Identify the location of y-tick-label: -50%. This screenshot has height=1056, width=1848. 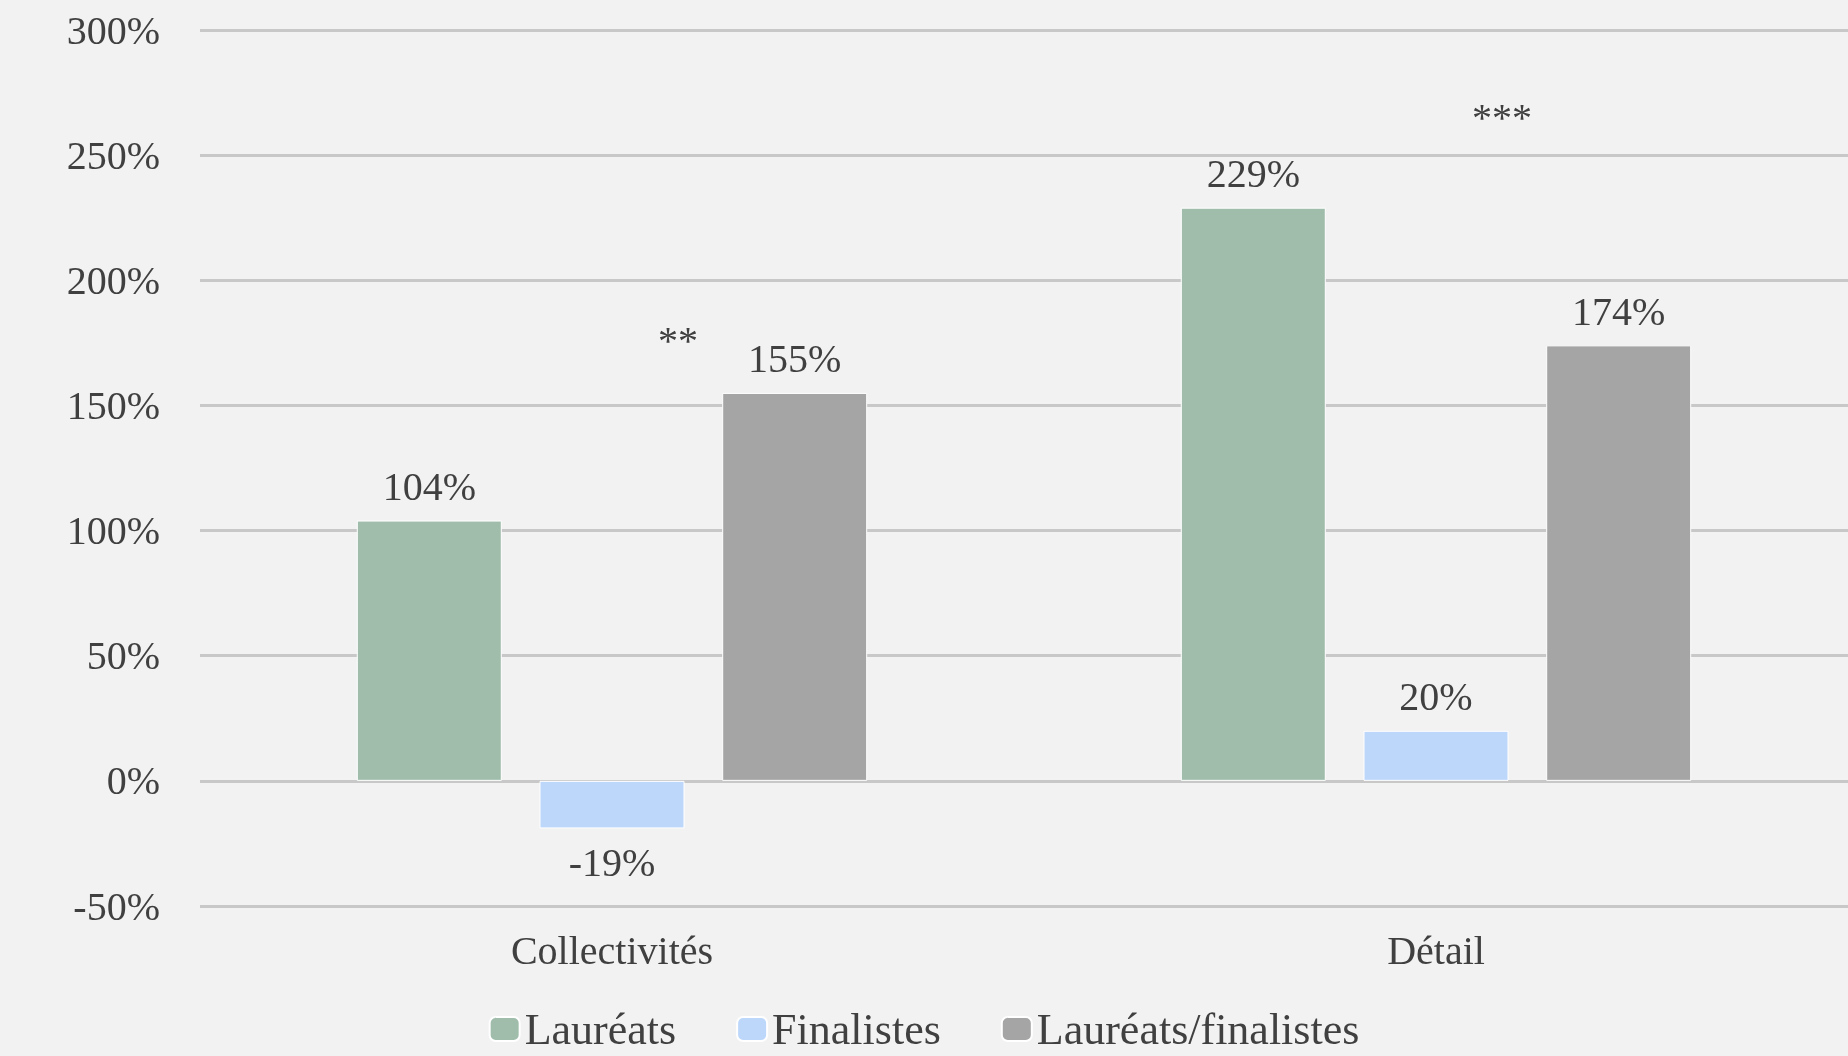
(116, 906).